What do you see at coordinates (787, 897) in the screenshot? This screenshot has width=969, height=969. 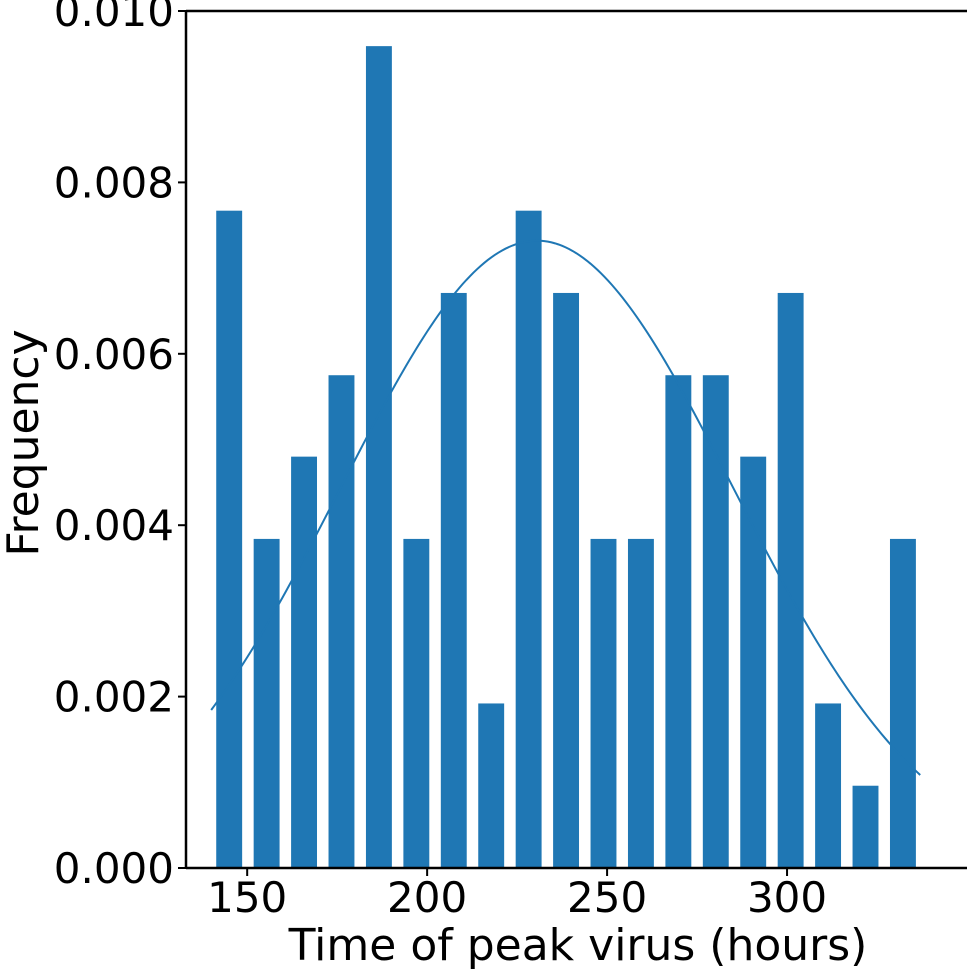 I see `x-tick-label-3: 300` at bounding box center [787, 897].